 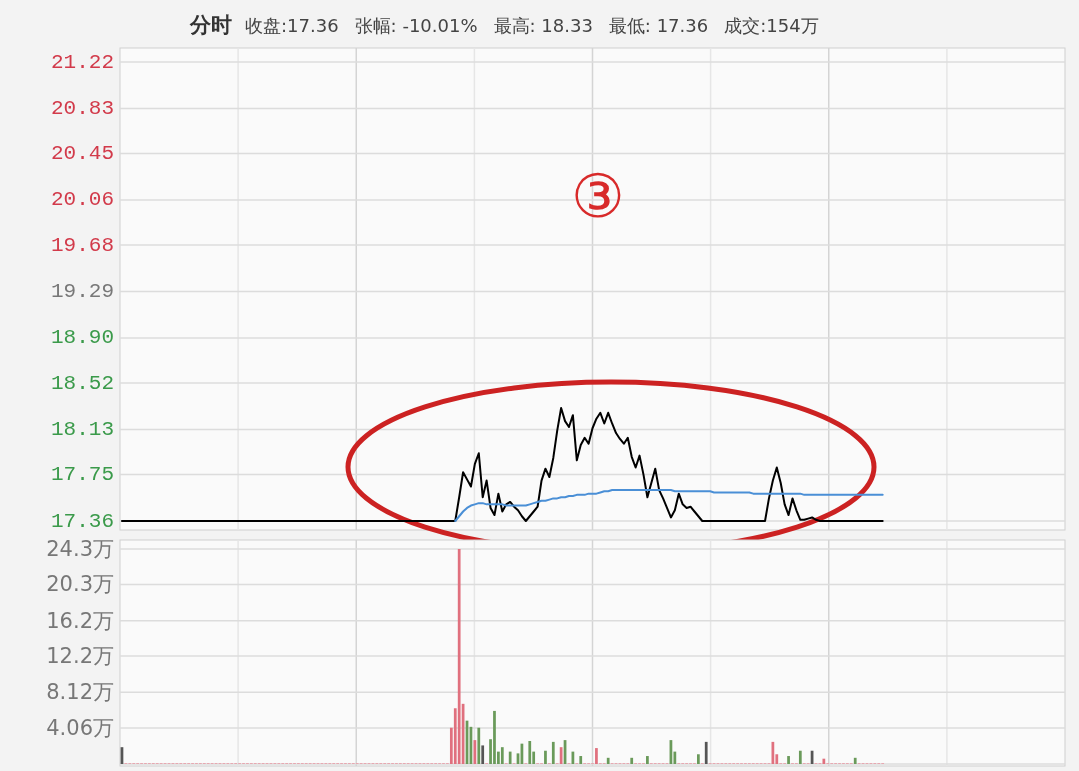 I want to click on y-tick-label: 19.68, so click(x=82, y=245).